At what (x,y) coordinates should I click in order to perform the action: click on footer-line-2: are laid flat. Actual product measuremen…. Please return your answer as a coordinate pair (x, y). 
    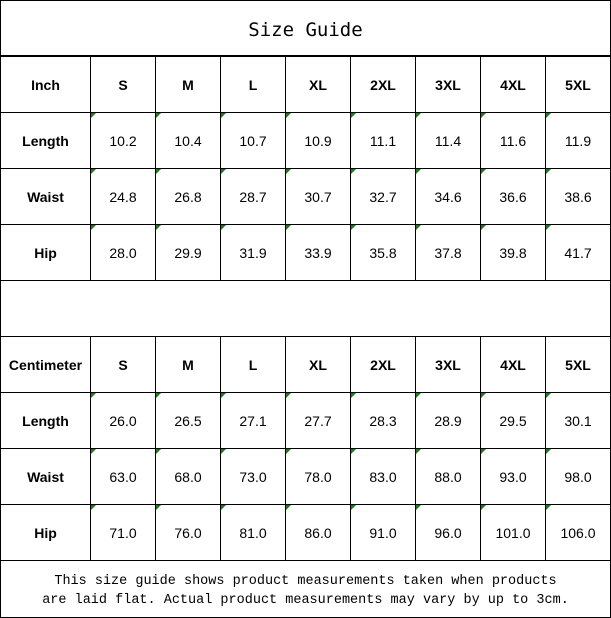
    Looking at the image, I should click on (305, 600).